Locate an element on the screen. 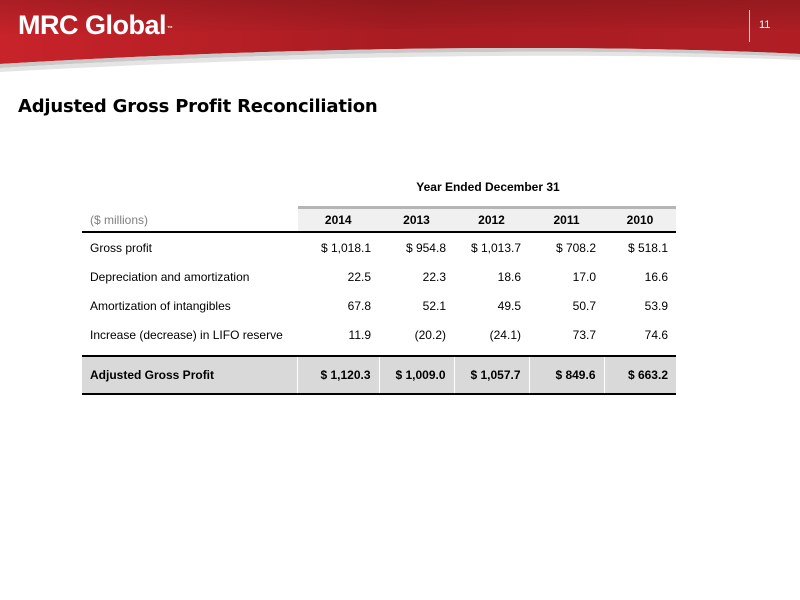 This screenshot has width=800, height=600. total-label: Adjusted Gross Profit is located at coordinates (189, 375).